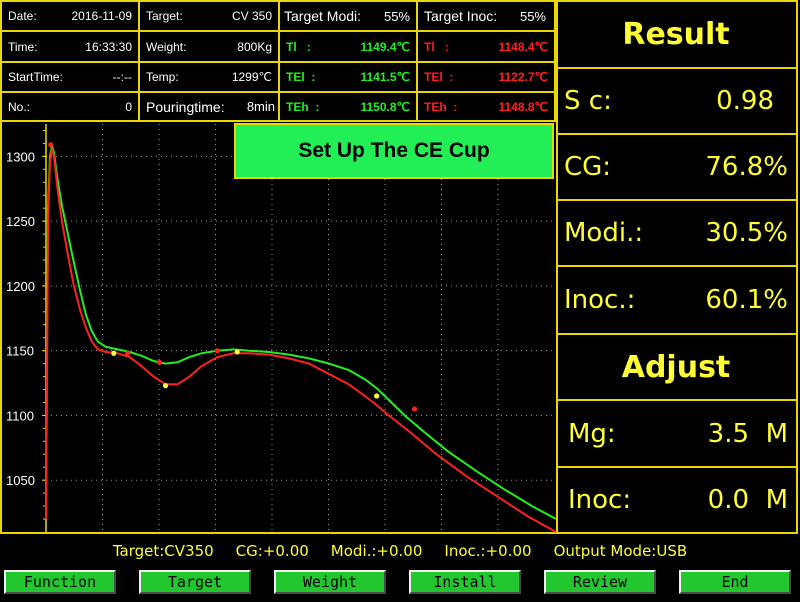 Image resolution: width=800 pixels, height=602 pixels. What do you see at coordinates (600, 500) in the screenshot?
I see `inoc-adjust-label: Inoc:` at bounding box center [600, 500].